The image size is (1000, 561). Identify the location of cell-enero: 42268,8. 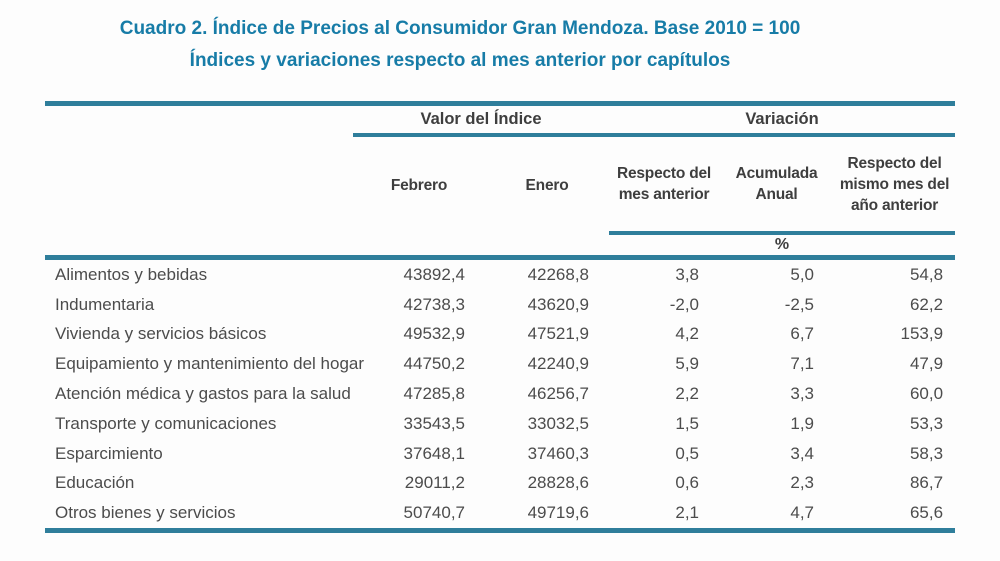
(558, 274).